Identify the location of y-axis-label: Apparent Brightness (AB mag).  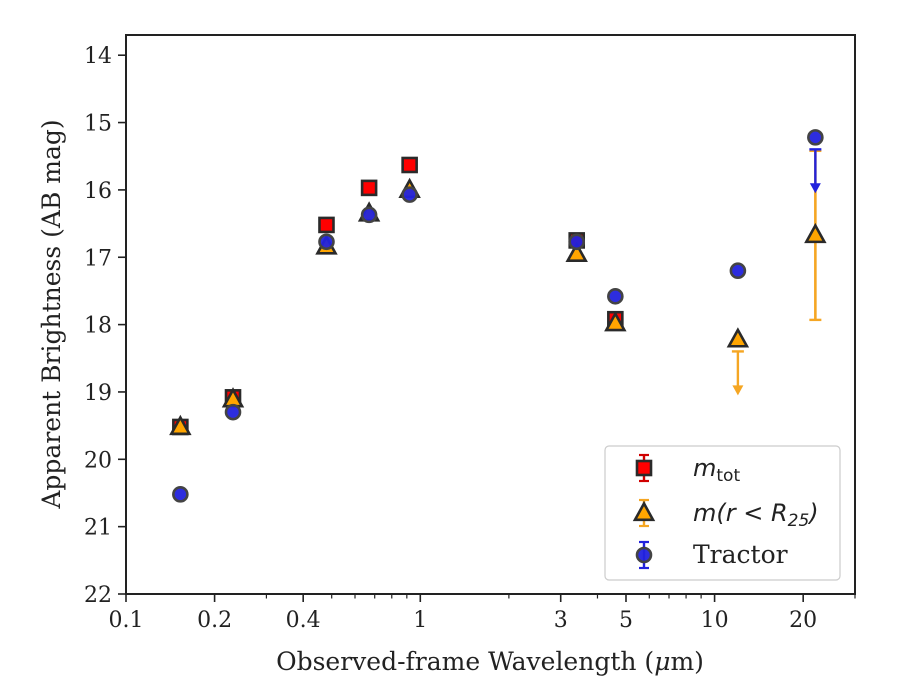
(51, 314).